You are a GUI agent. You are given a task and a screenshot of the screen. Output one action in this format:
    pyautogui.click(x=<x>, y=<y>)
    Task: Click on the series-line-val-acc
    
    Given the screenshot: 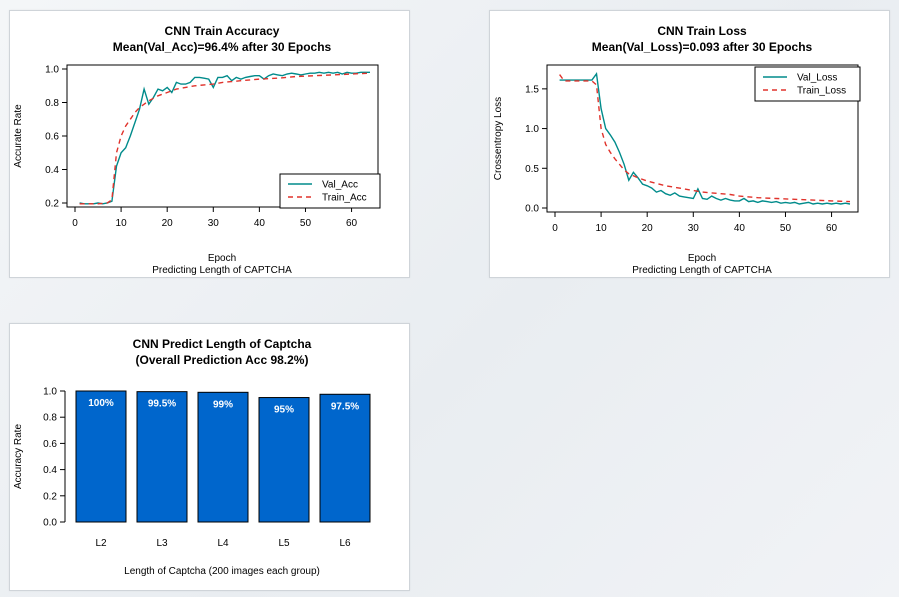 What is the action you would take?
    pyautogui.click(x=224, y=138)
    